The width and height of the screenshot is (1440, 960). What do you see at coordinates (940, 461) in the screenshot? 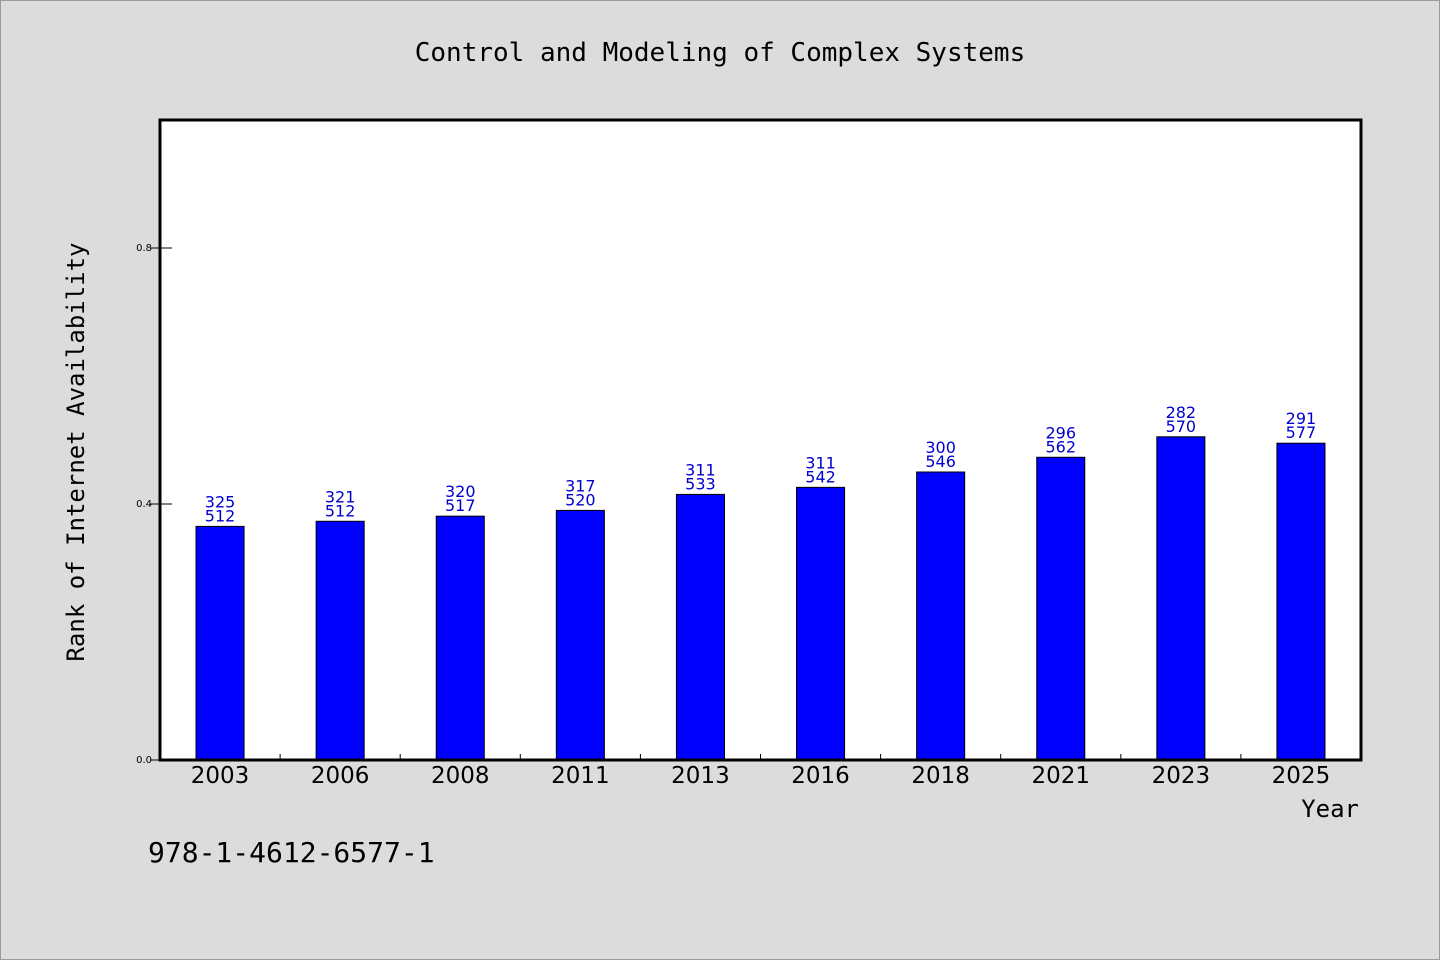
I see `data-label-bottom: 546` at bounding box center [940, 461].